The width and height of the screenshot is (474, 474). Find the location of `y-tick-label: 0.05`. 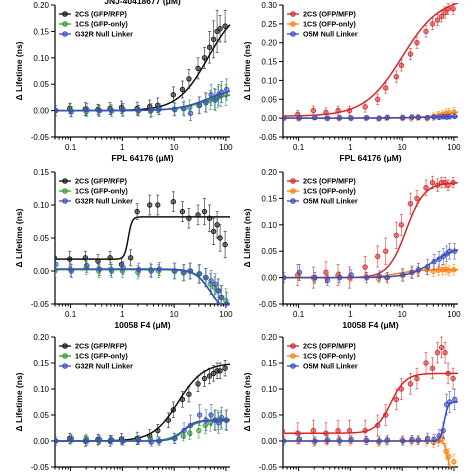

y-tick-label: 0.05 is located at coordinates (41, 84).